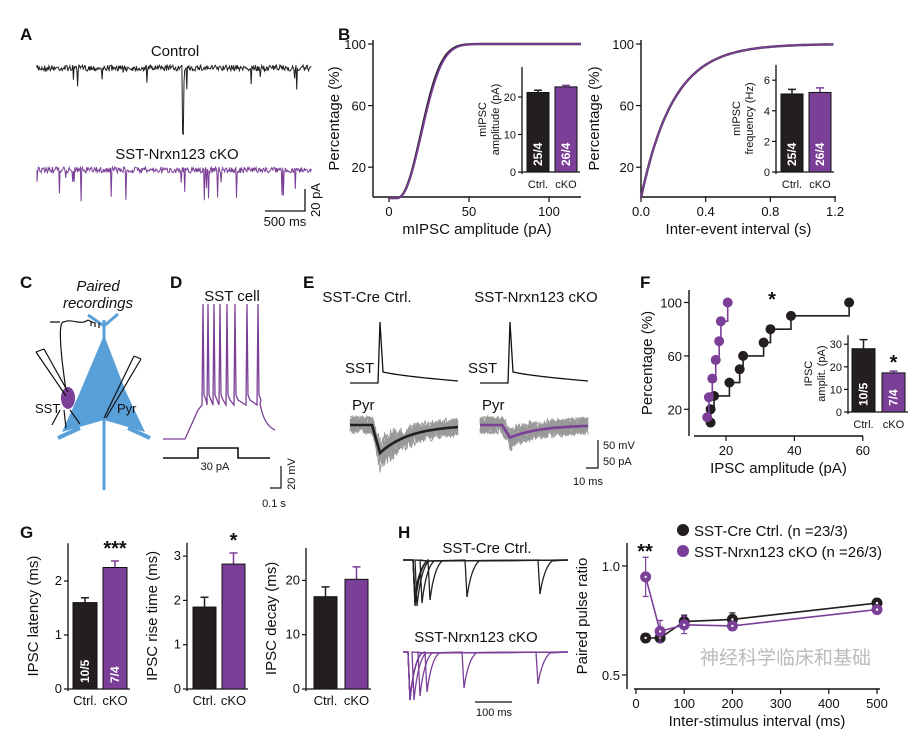 This screenshot has height=742, width=921. I want to click on g-rise-bar-ctrl, so click(204, 648).